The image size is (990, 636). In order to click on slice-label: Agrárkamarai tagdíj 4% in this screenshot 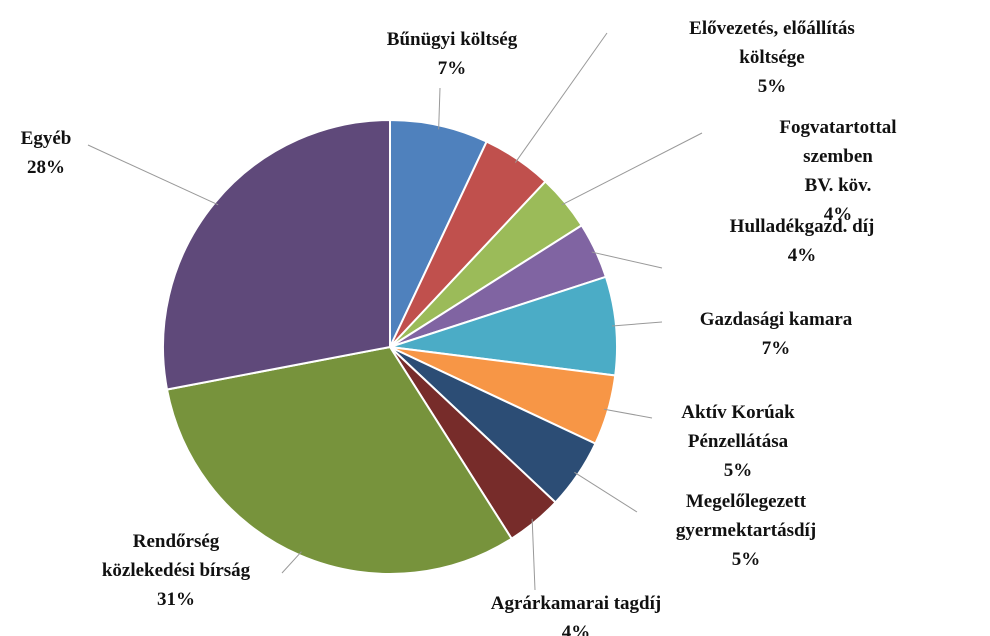, I will do `click(576, 612)`.